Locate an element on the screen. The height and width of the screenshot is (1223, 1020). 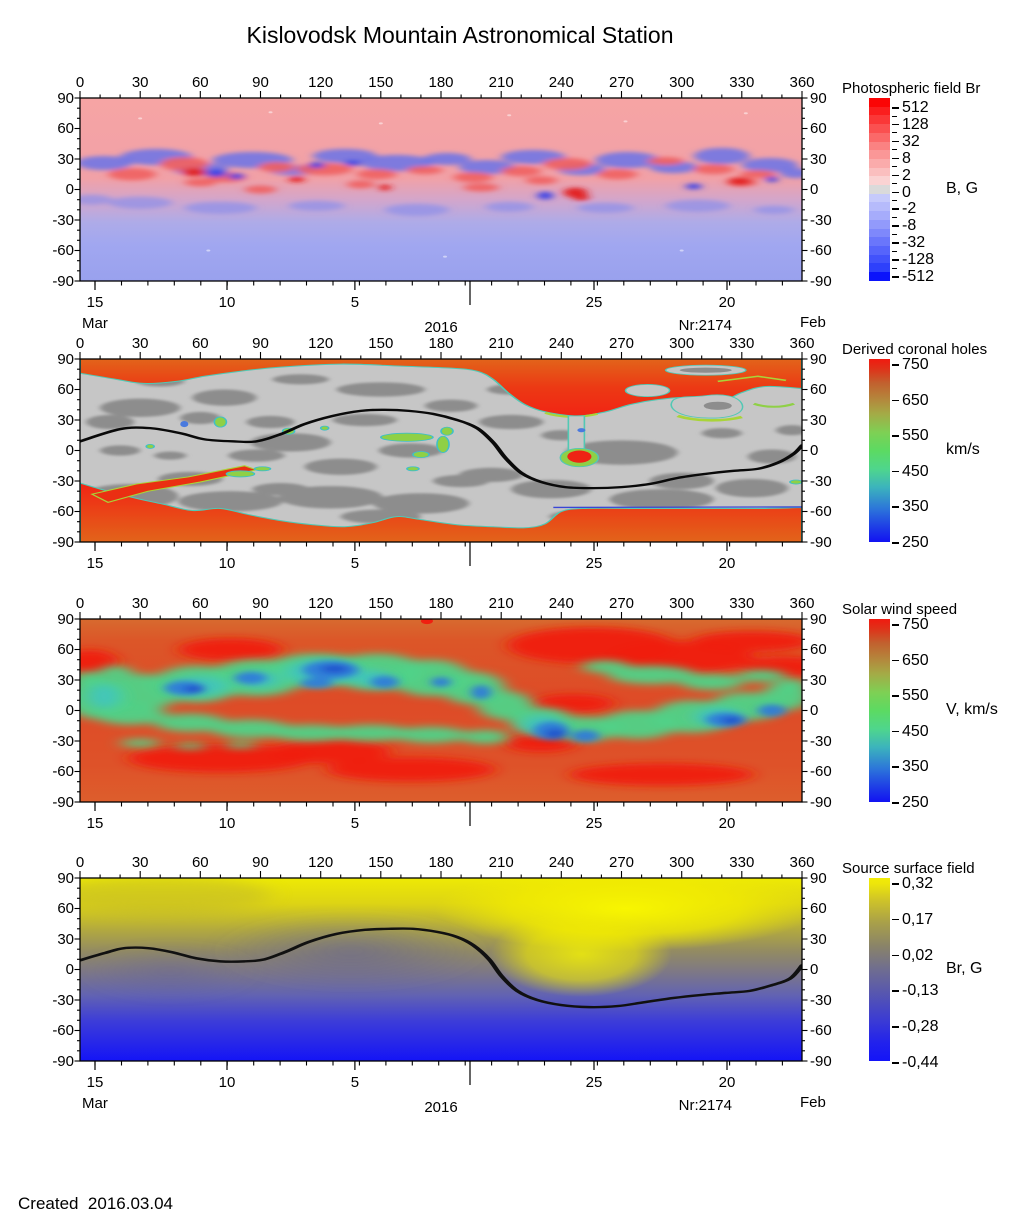
colorbar-title: Photospheric field Br is located at coordinates (911, 88).